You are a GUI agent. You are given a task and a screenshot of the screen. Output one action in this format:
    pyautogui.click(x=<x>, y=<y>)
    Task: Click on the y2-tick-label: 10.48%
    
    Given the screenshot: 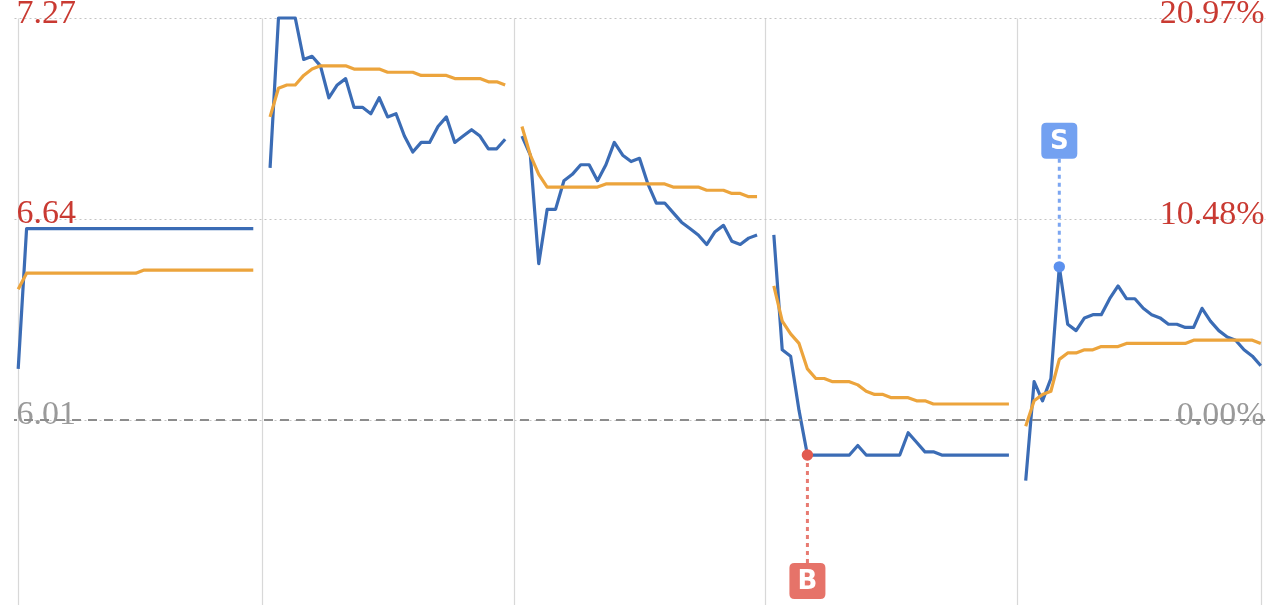 What is the action you would take?
    pyautogui.click(x=1212, y=212)
    